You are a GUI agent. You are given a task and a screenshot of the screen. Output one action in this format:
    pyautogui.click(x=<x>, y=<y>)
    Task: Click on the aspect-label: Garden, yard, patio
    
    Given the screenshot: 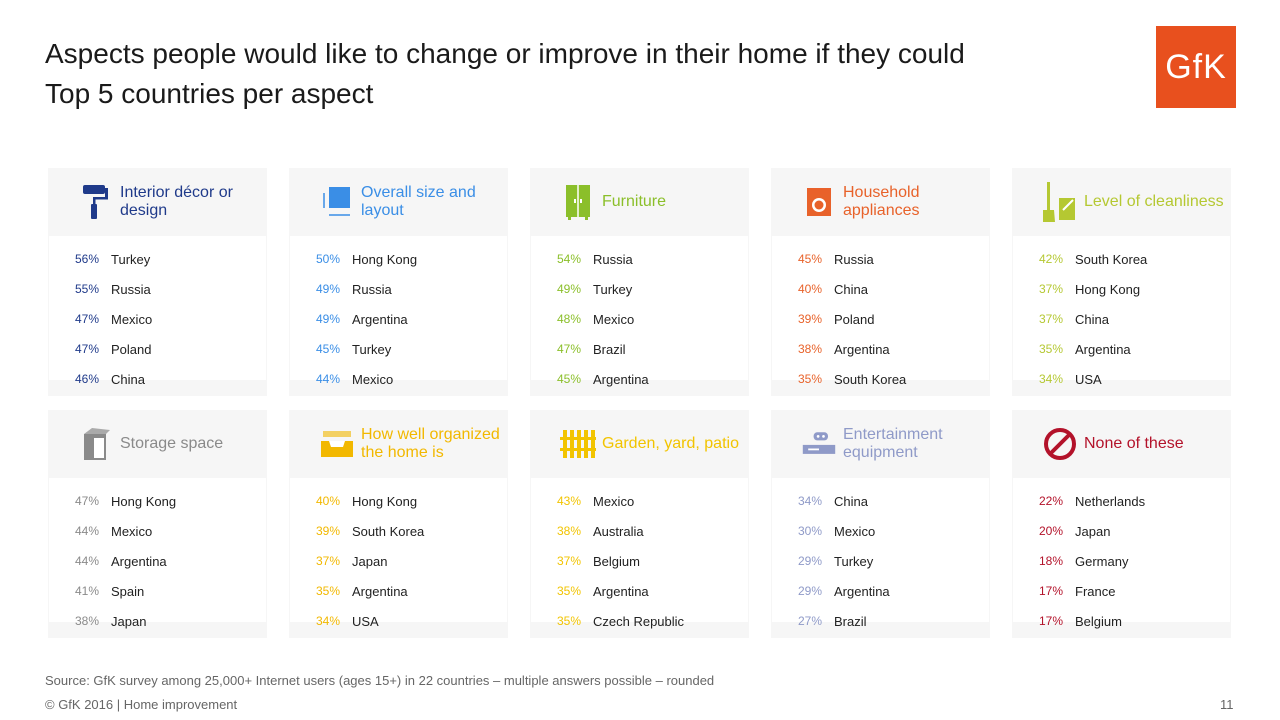 What is the action you would take?
    pyautogui.click(x=670, y=443)
    